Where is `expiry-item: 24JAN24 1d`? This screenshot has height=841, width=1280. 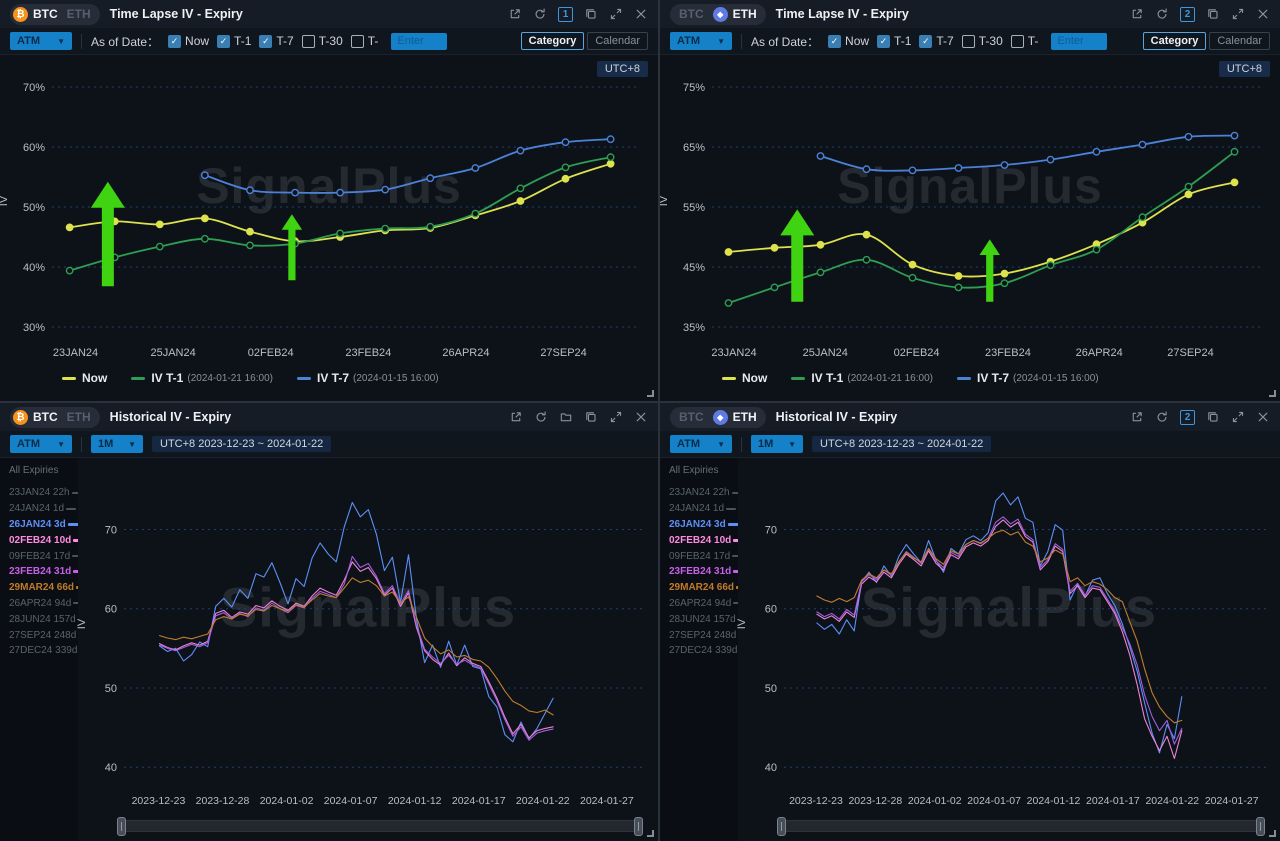
expiry-item: 24JAN24 1d is located at coordinates (43, 509).